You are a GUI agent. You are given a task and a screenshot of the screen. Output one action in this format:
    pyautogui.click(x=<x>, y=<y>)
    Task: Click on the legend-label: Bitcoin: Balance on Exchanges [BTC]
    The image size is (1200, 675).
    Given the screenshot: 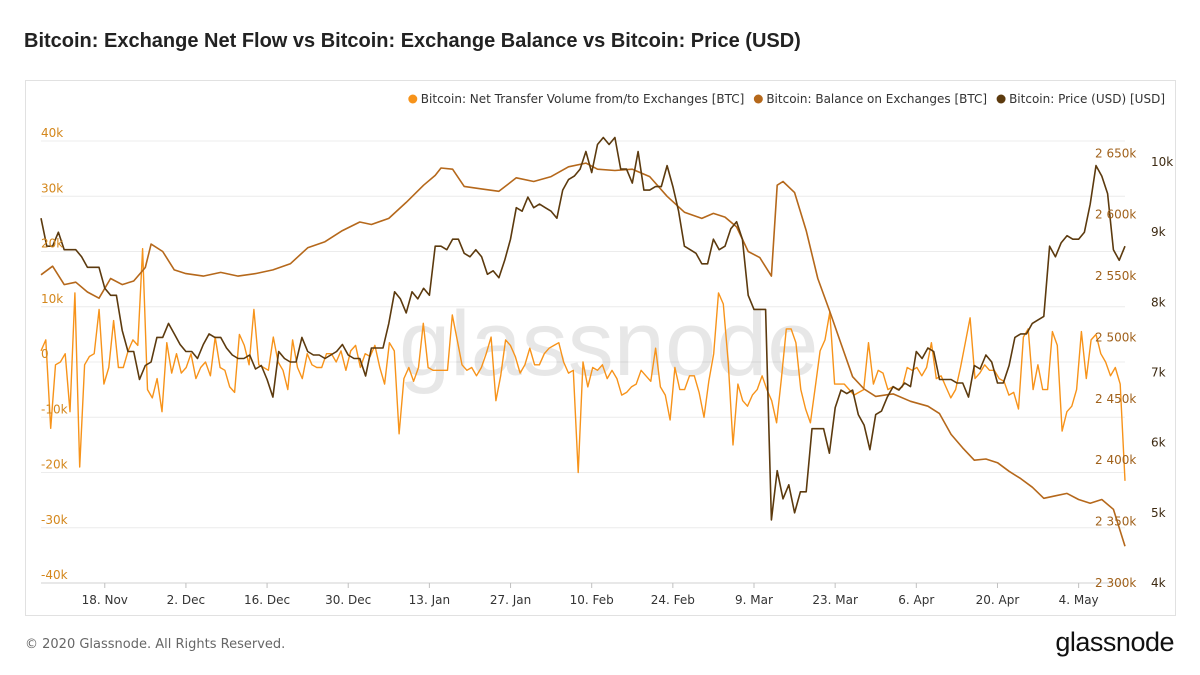 What is the action you would take?
    pyautogui.click(x=876, y=99)
    